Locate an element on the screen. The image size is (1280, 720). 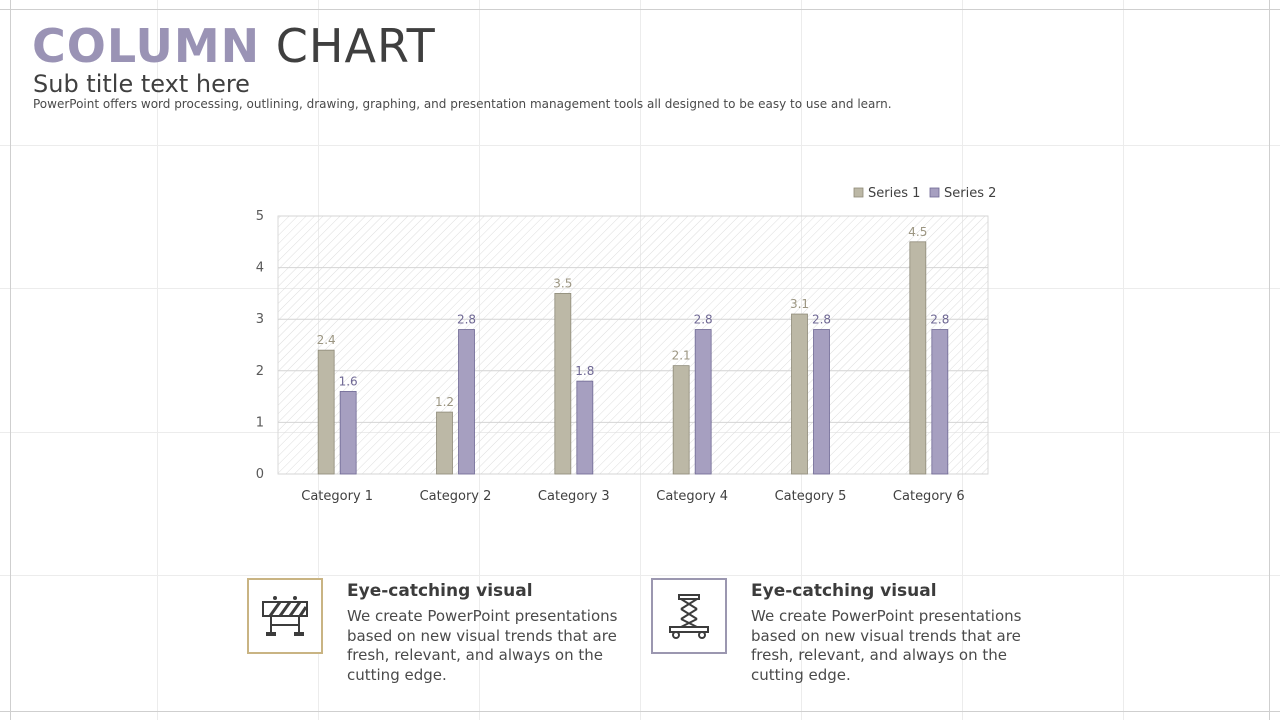
x-tick-label: Category 6 is located at coordinates (929, 496).